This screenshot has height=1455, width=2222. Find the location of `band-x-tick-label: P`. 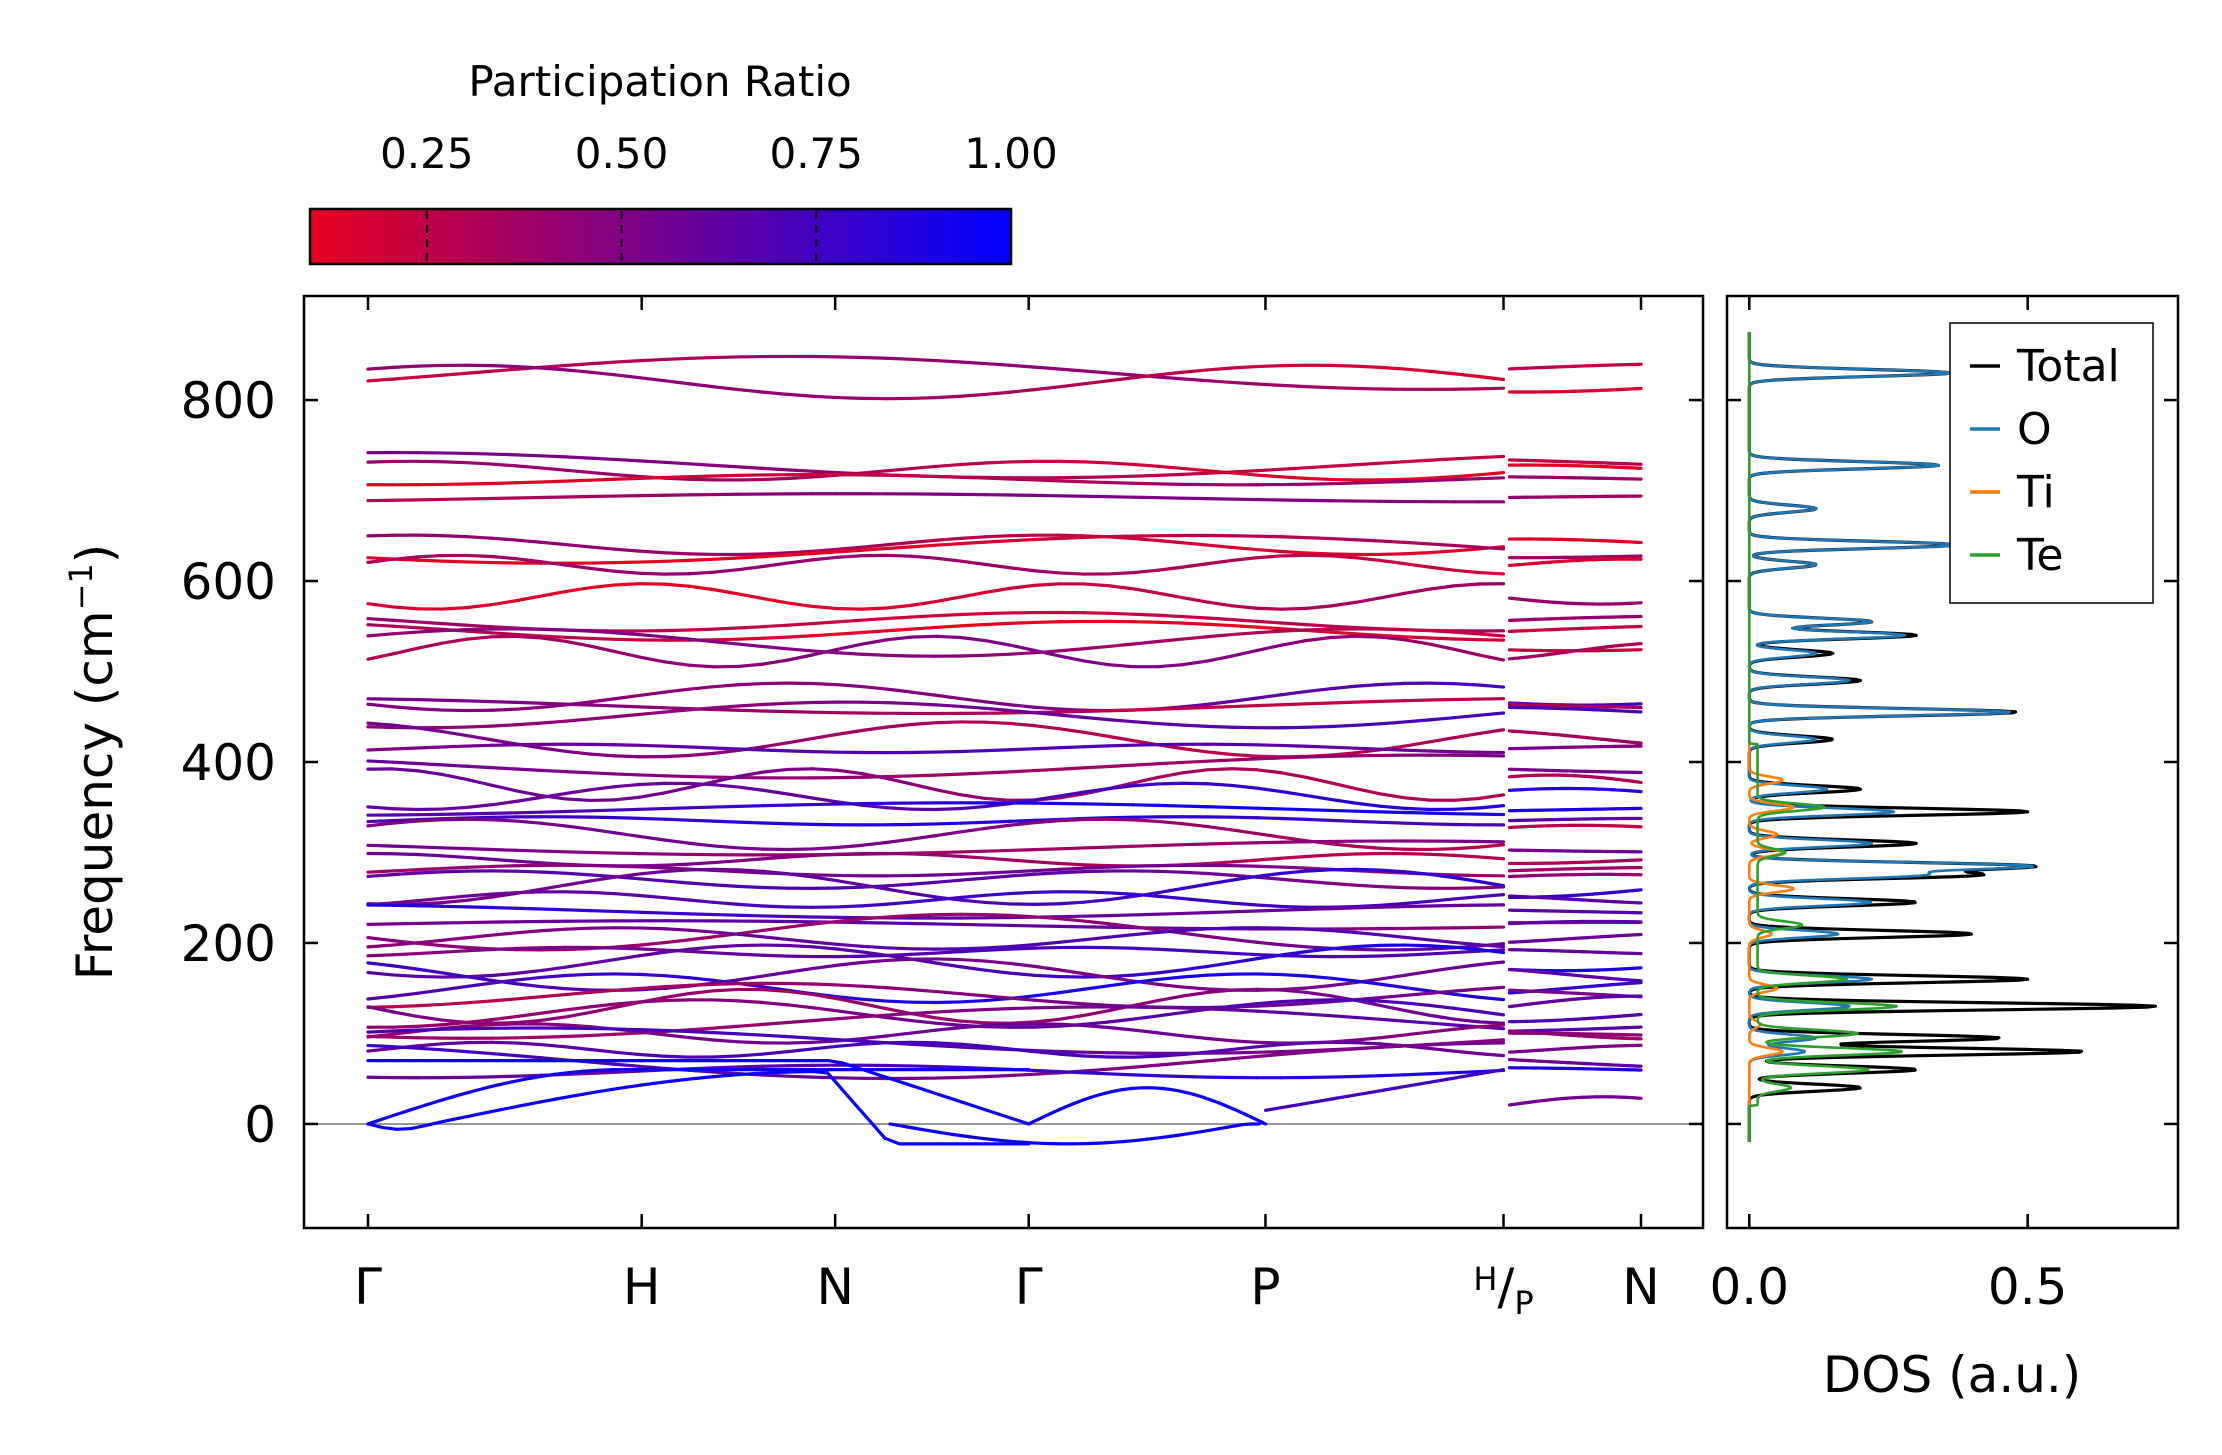

band-x-tick-label: P is located at coordinates (1265, 1287).